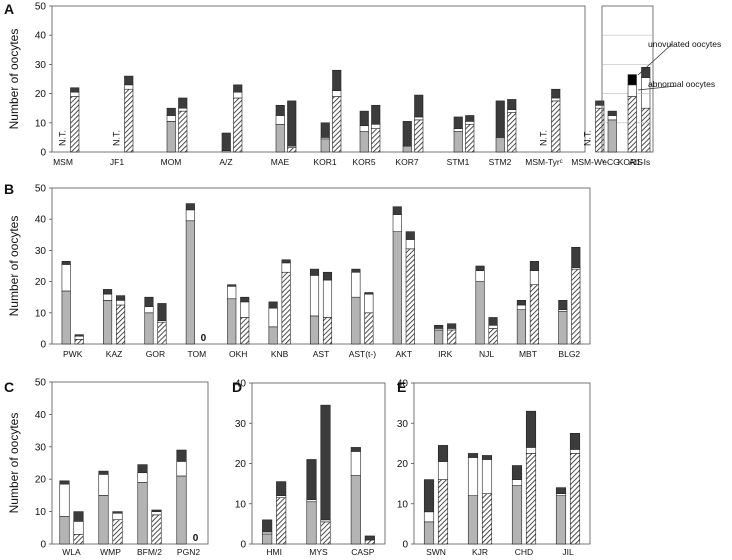 This screenshot has height=560, width=732. What do you see at coordinates (41, 313) in the screenshot?
I see `y-tick-label: 10` at bounding box center [41, 313].